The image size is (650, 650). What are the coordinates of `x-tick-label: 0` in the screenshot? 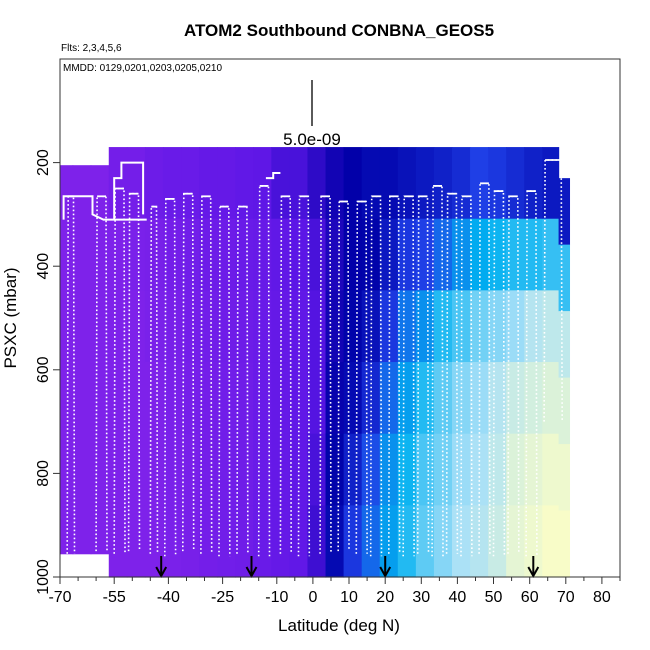 It's located at (312, 597).